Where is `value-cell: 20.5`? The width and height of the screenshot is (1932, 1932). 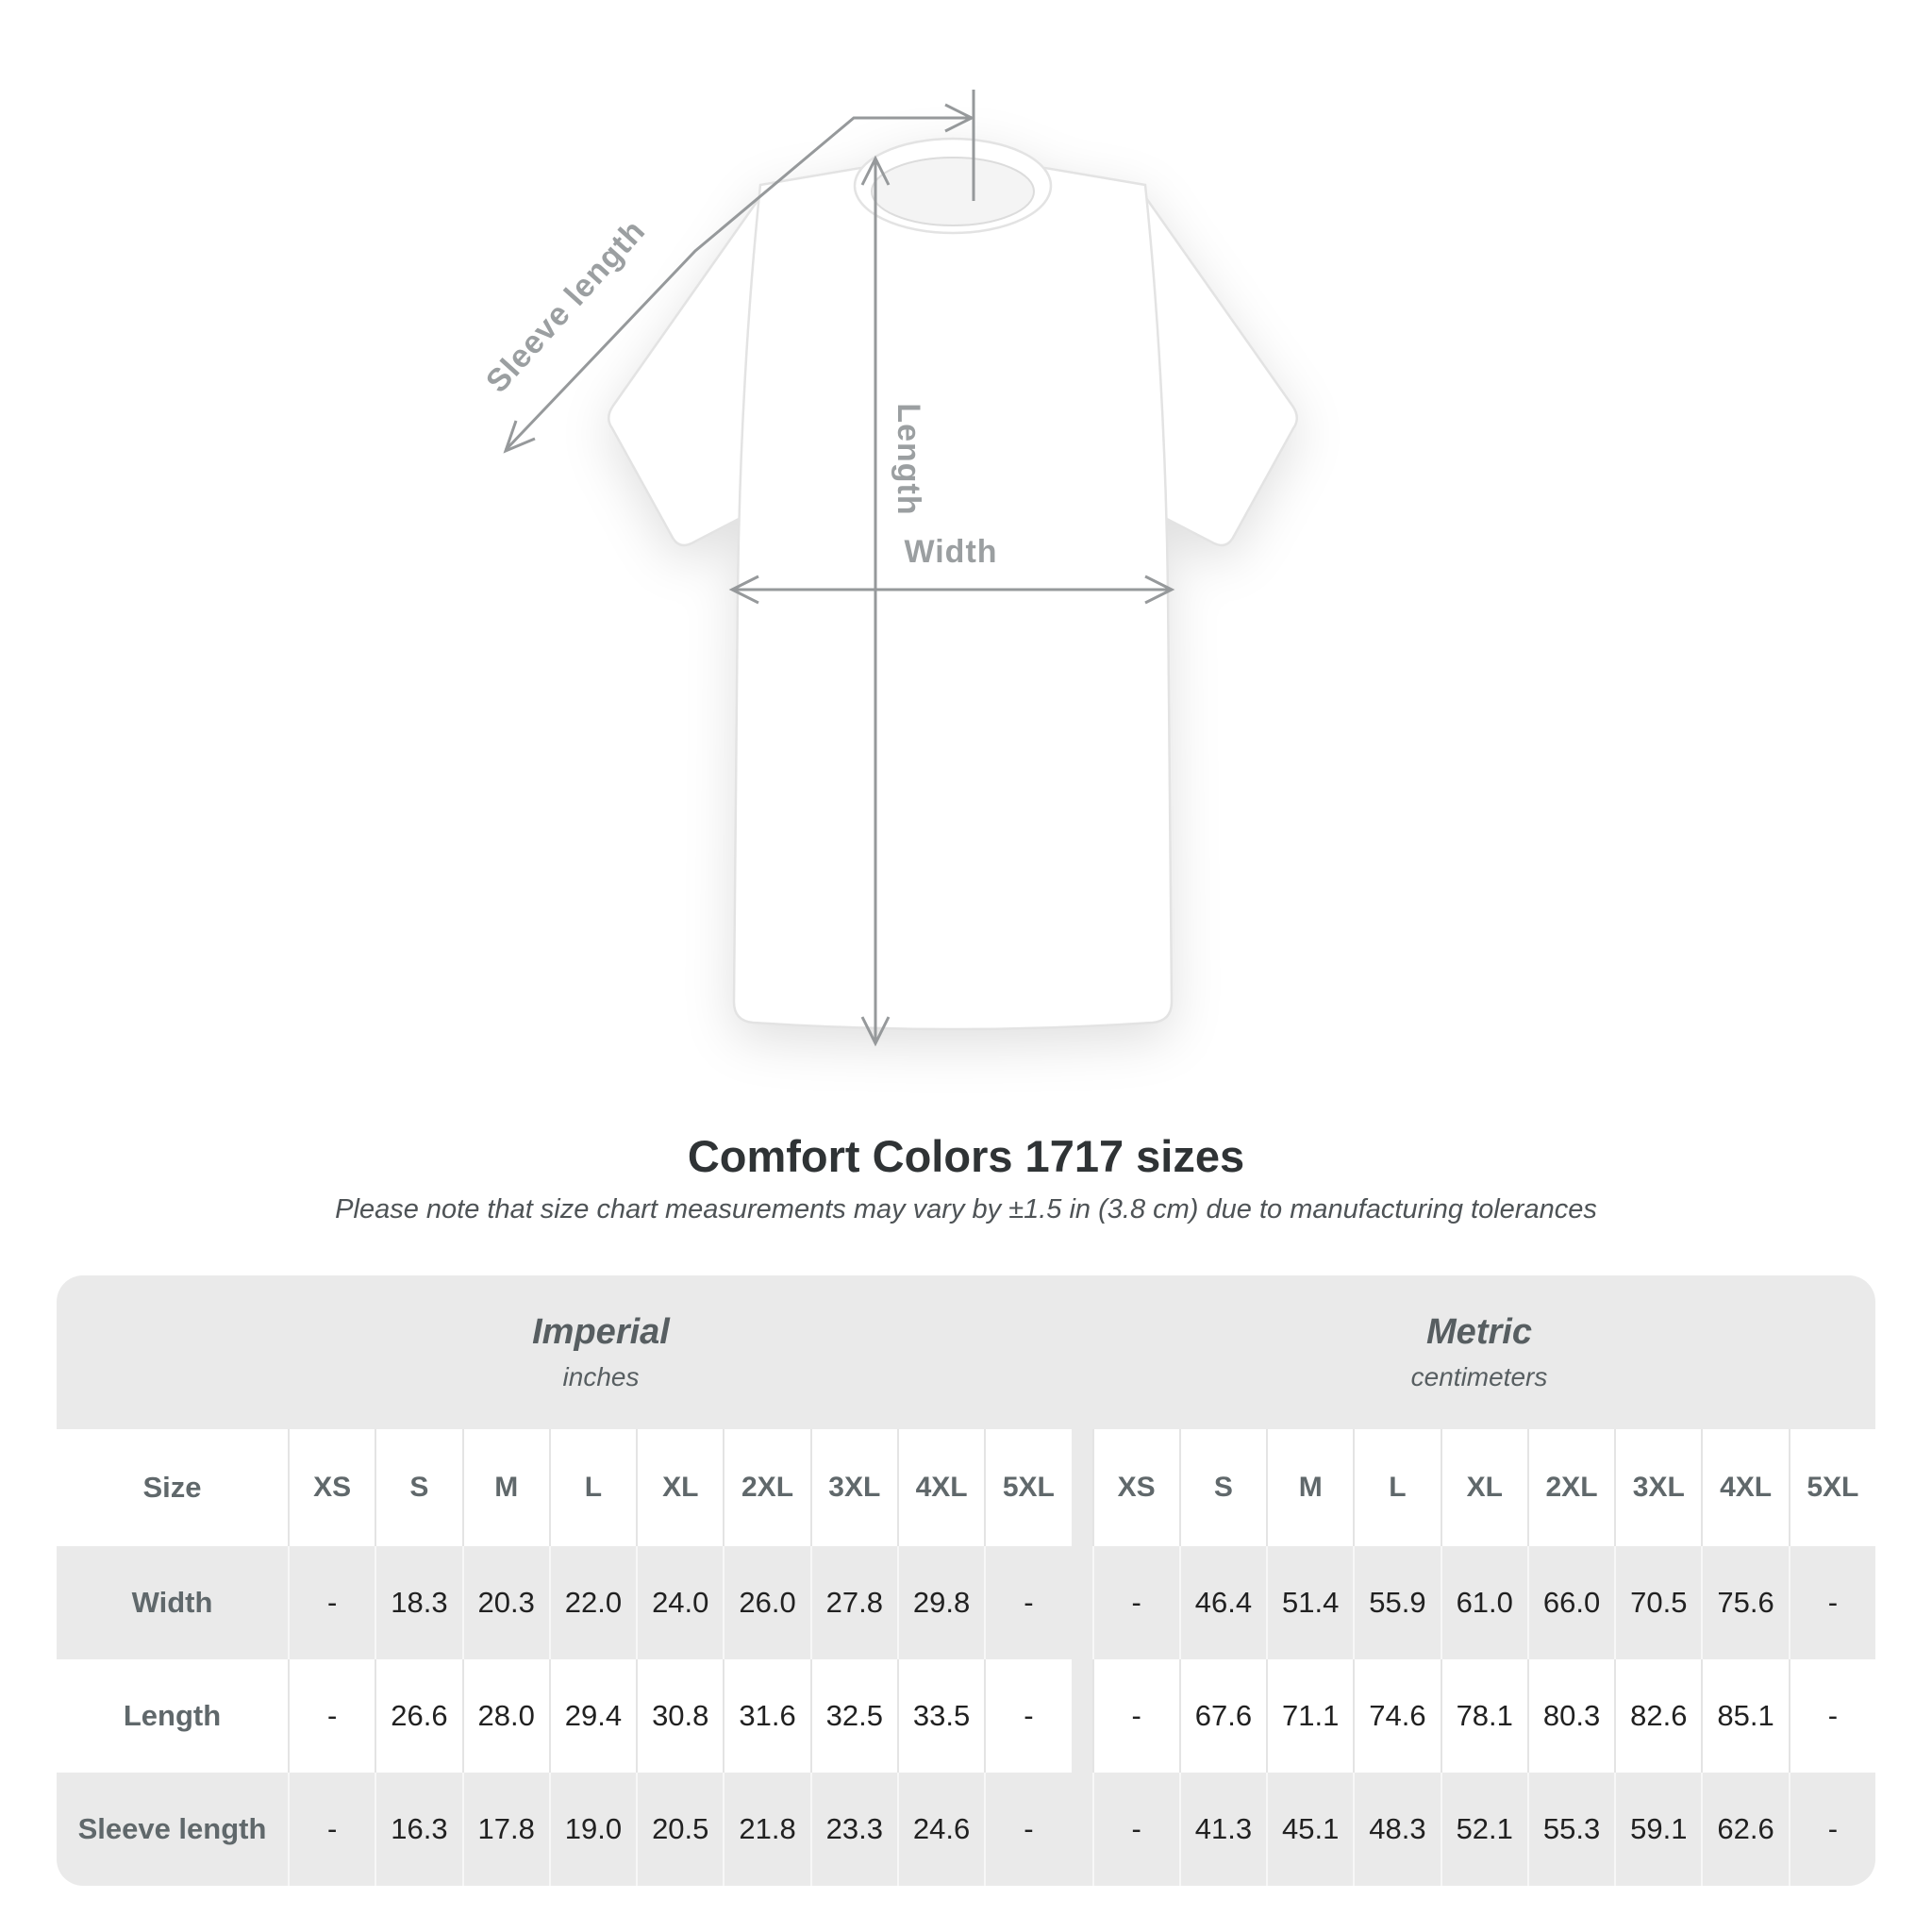
value-cell: 20.5 is located at coordinates (680, 1829).